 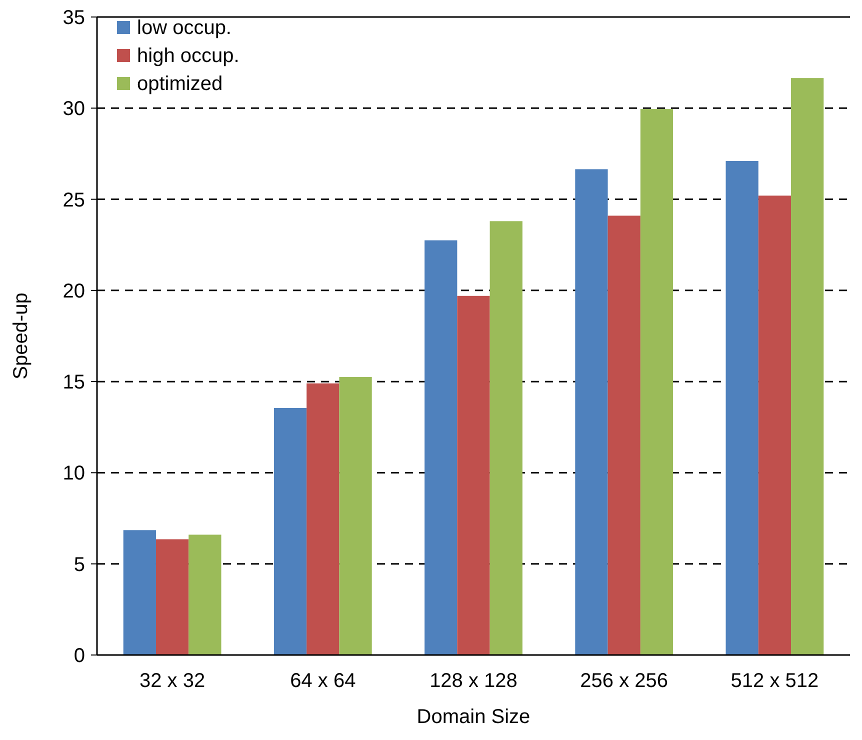 What do you see at coordinates (474, 681) in the screenshot?
I see `x-tick-label: 128 x 128` at bounding box center [474, 681].